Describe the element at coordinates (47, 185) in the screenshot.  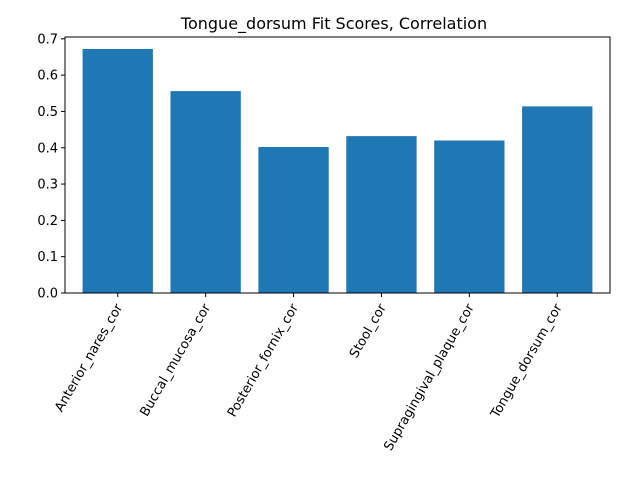
I see `y-tick-label-3: 0.3` at that location.